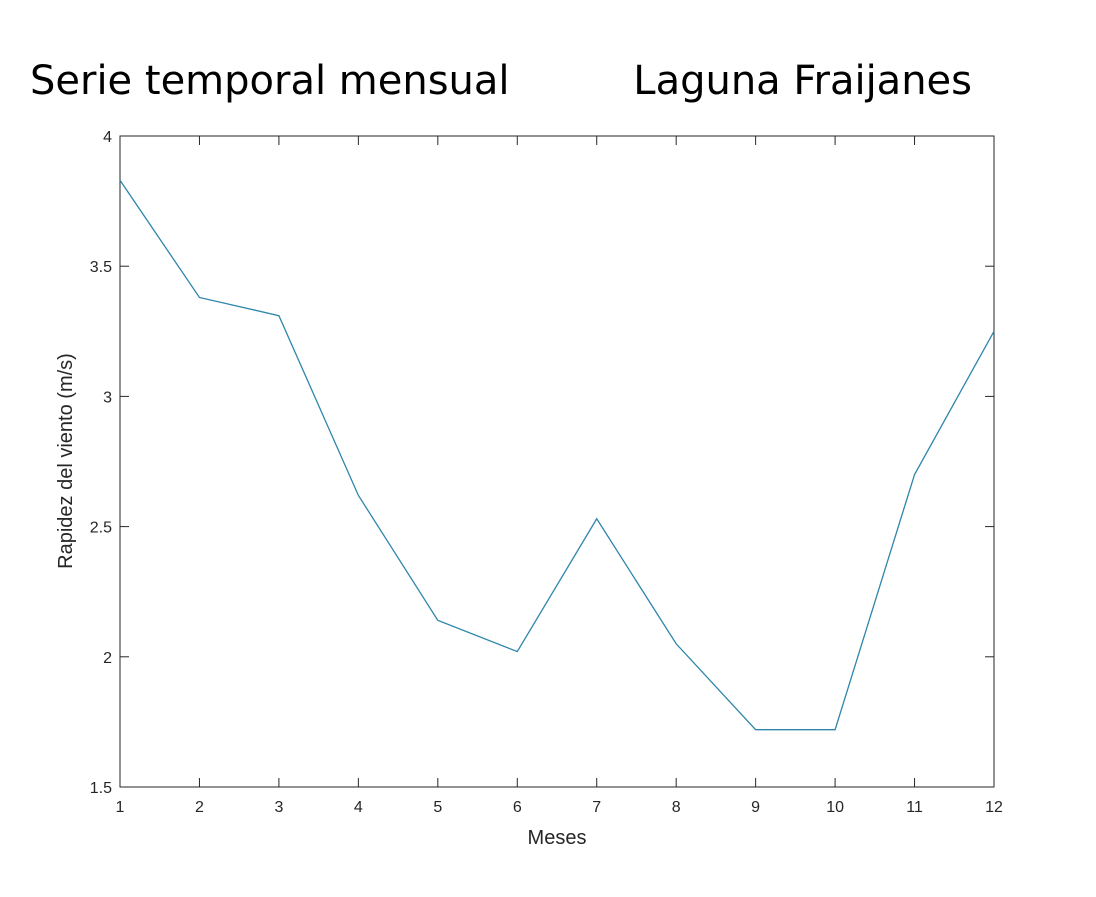 The image size is (1096, 897). Describe the element at coordinates (107, 137) in the screenshot. I see `y-tick-label: 4` at that location.